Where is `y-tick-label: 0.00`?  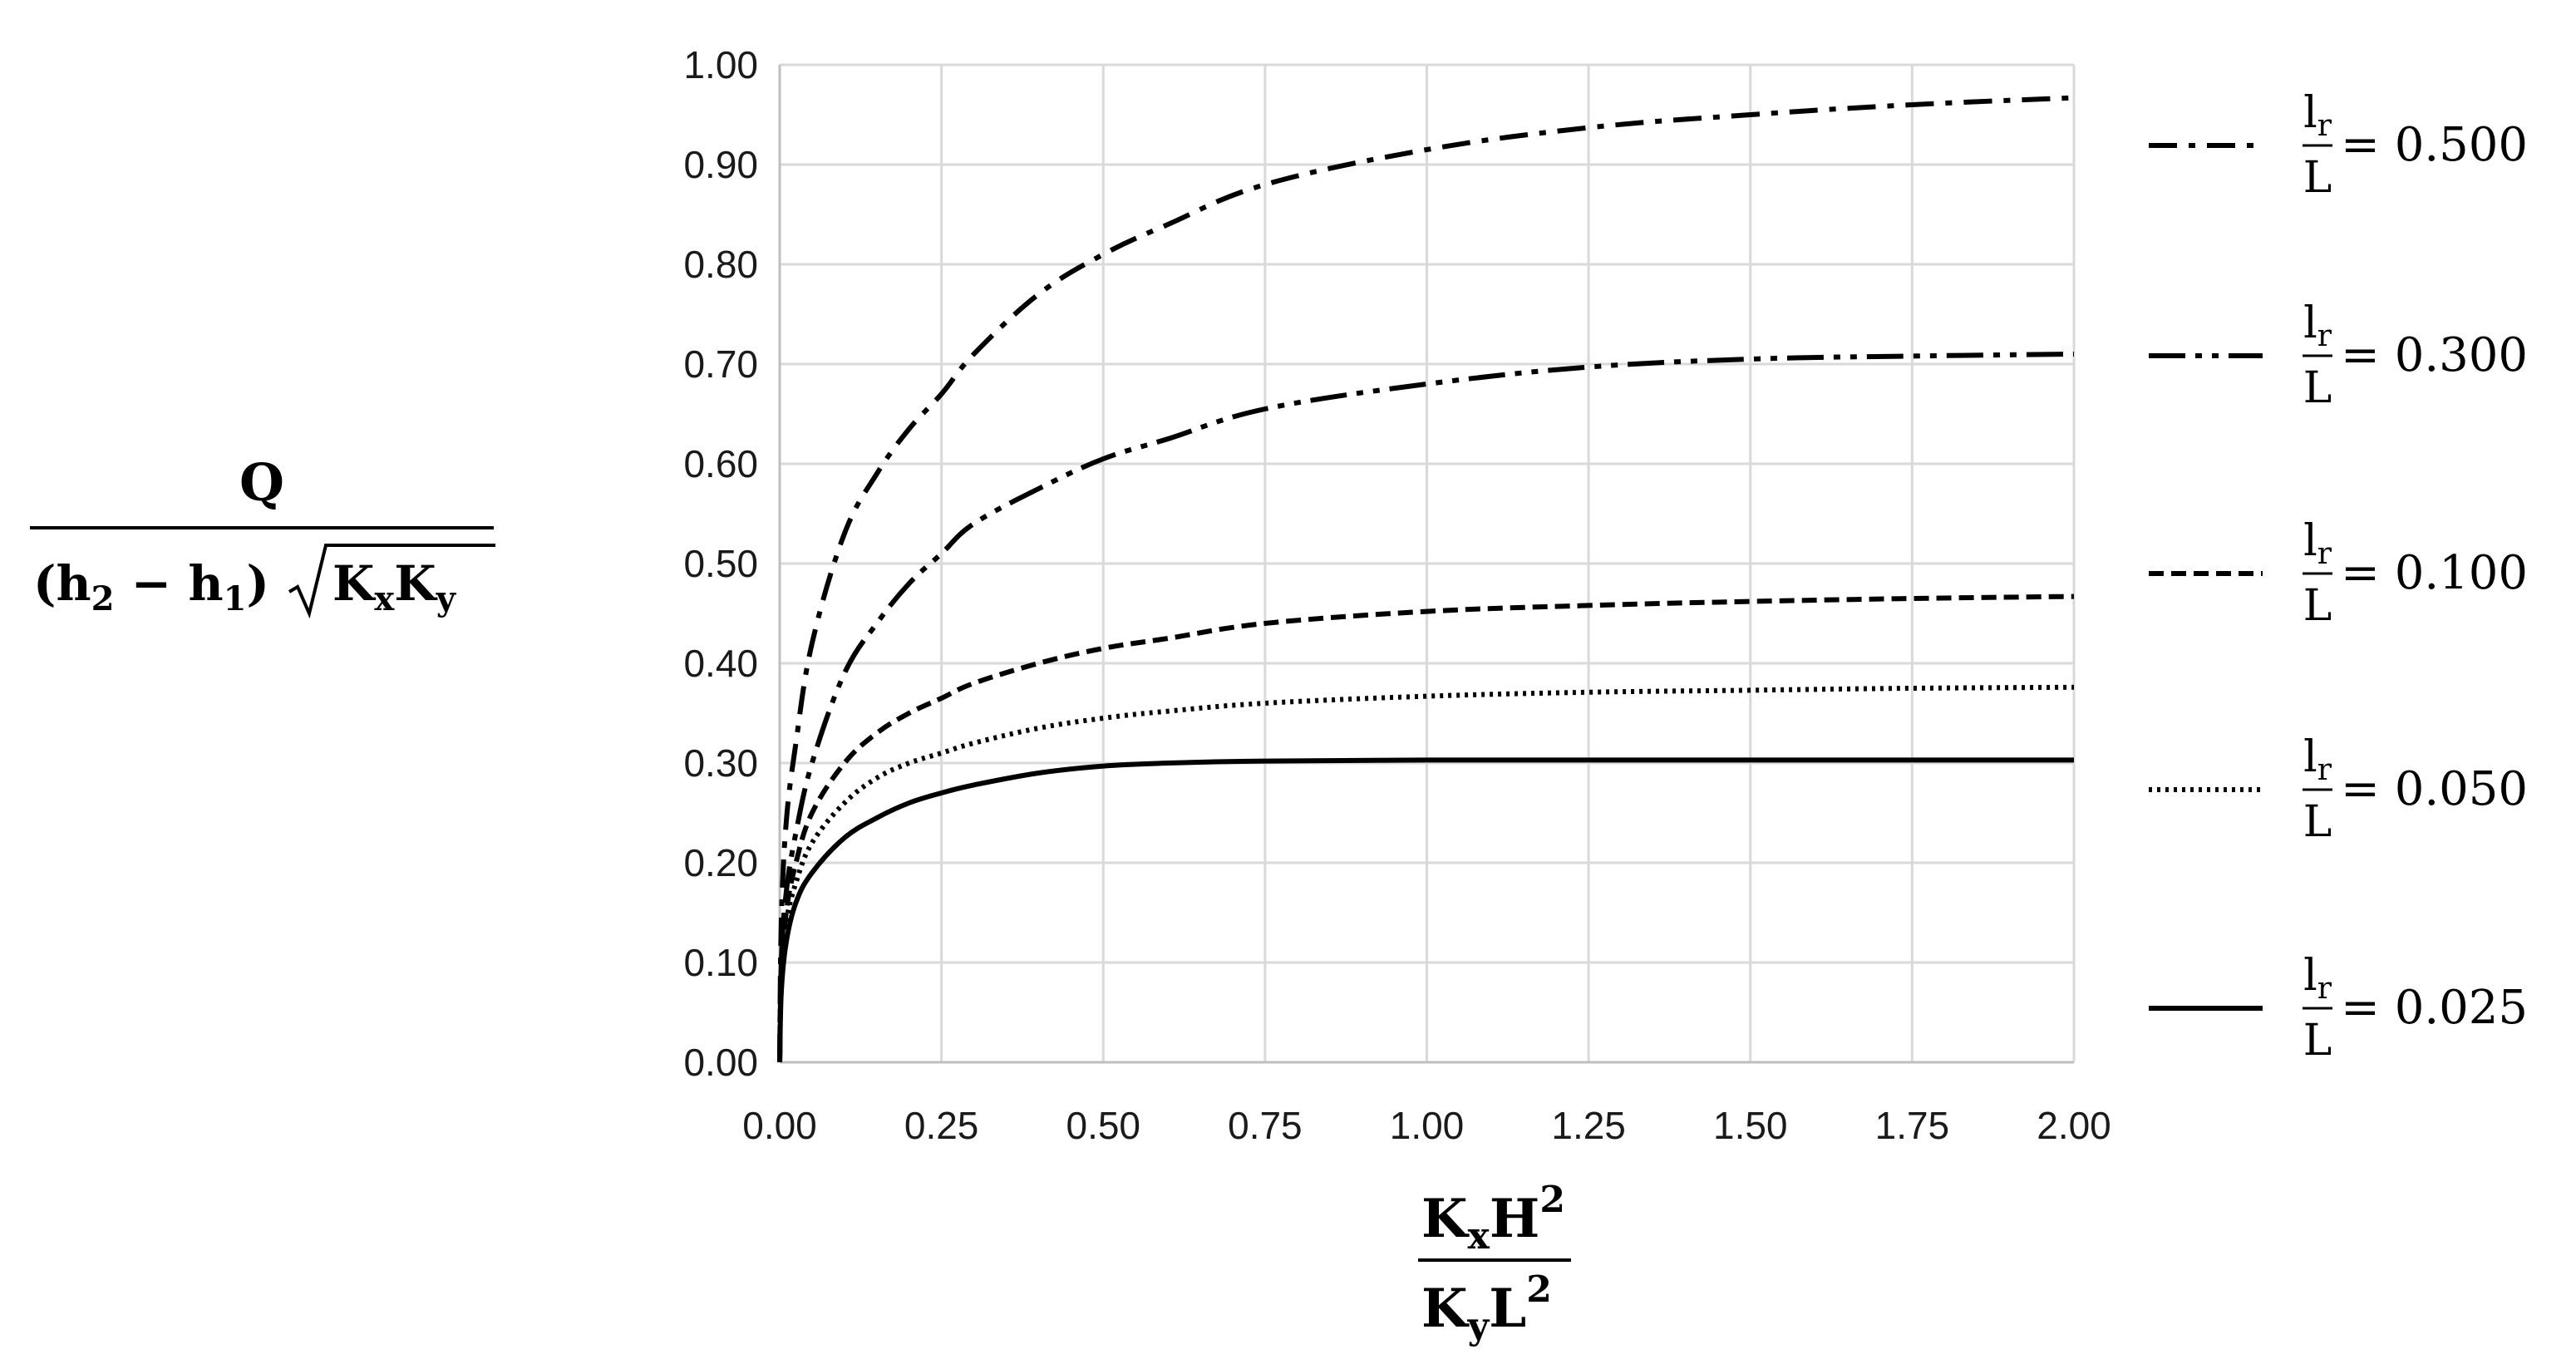 y-tick-label: 0.00 is located at coordinates (720, 1062).